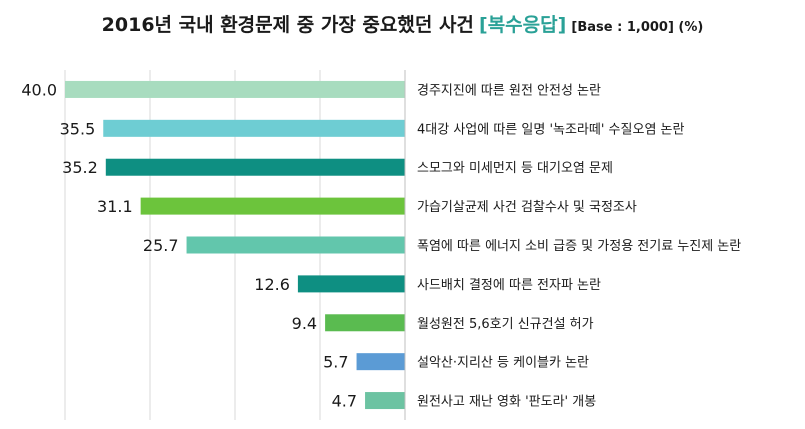  What do you see at coordinates (304, 323) in the screenshot?
I see `value-label: 9.4` at bounding box center [304, 323].